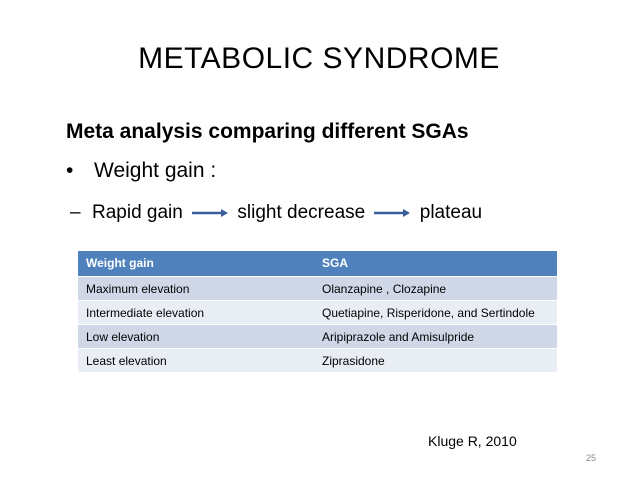  What do you see at coordinates (301, 212) in the screenshot?
I see `progression-step-2: slight decrease` at bounding box center [301, 212].